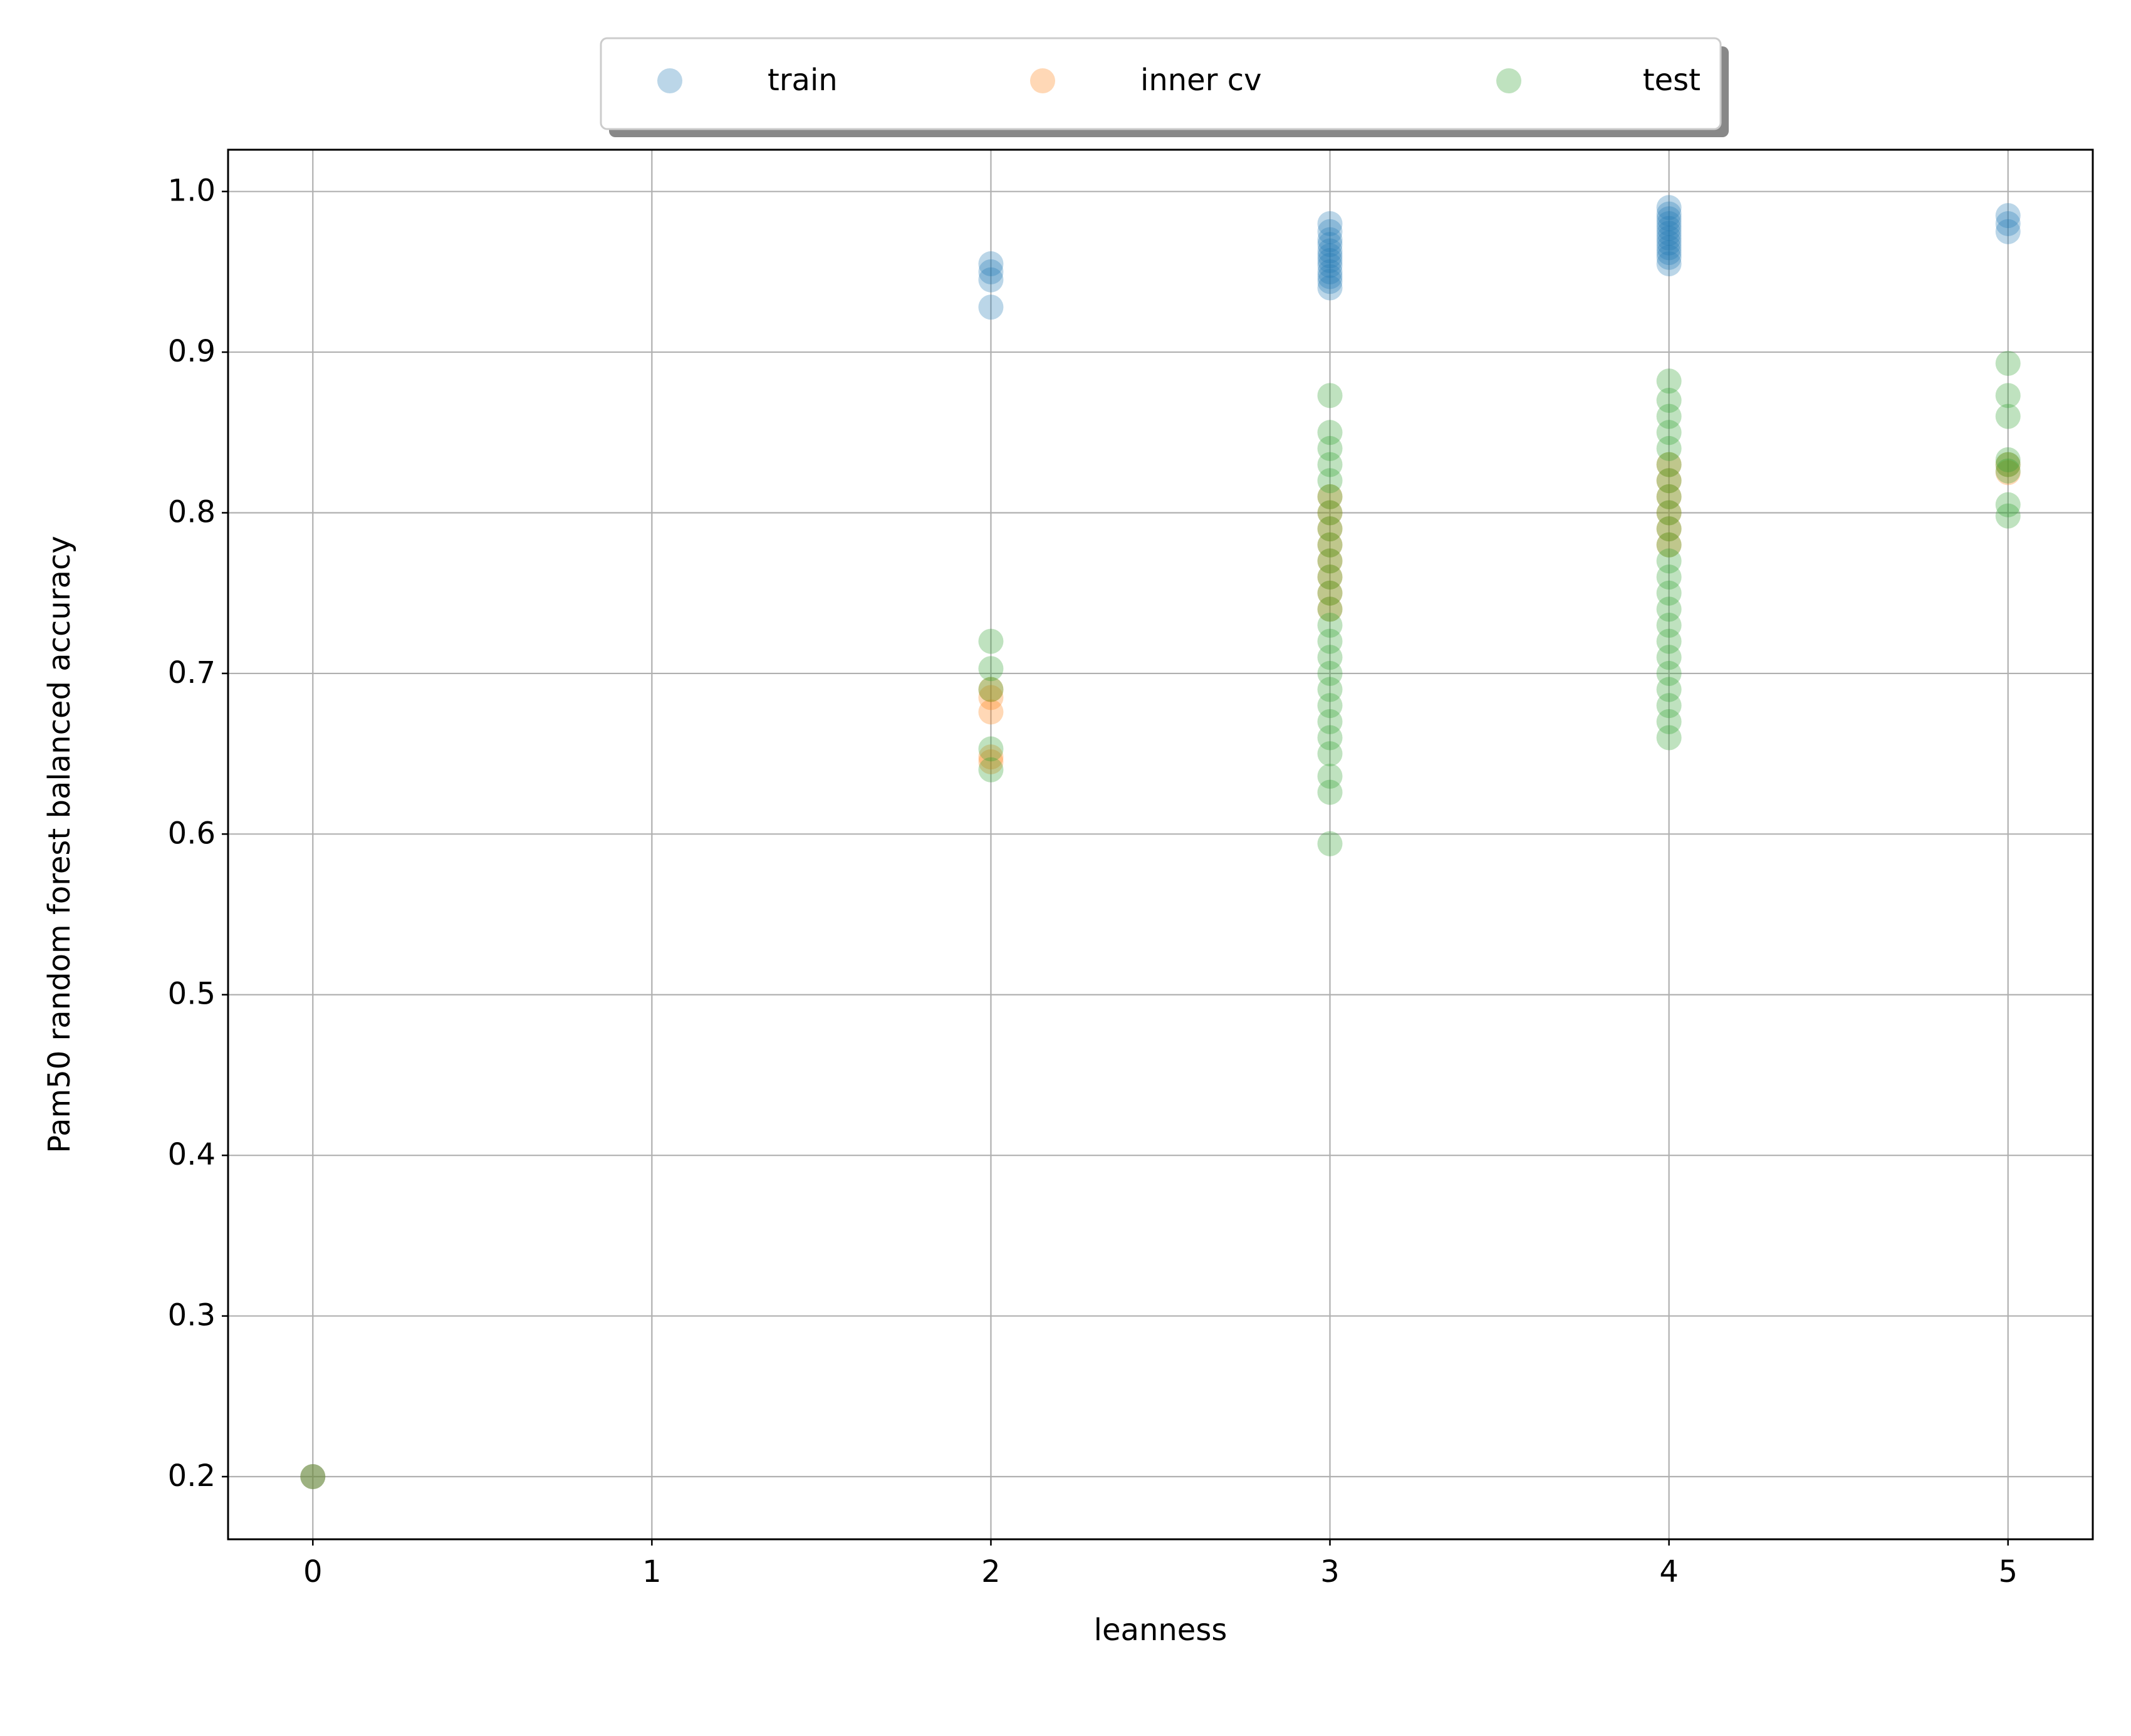 This screenshot has width=2131, height=1736. What do you see at coordinates (59, 844) in the screenshot?
I see `y-axis-label: Pam50 random forest balanced accuracy` at bounding box center [59, 844].